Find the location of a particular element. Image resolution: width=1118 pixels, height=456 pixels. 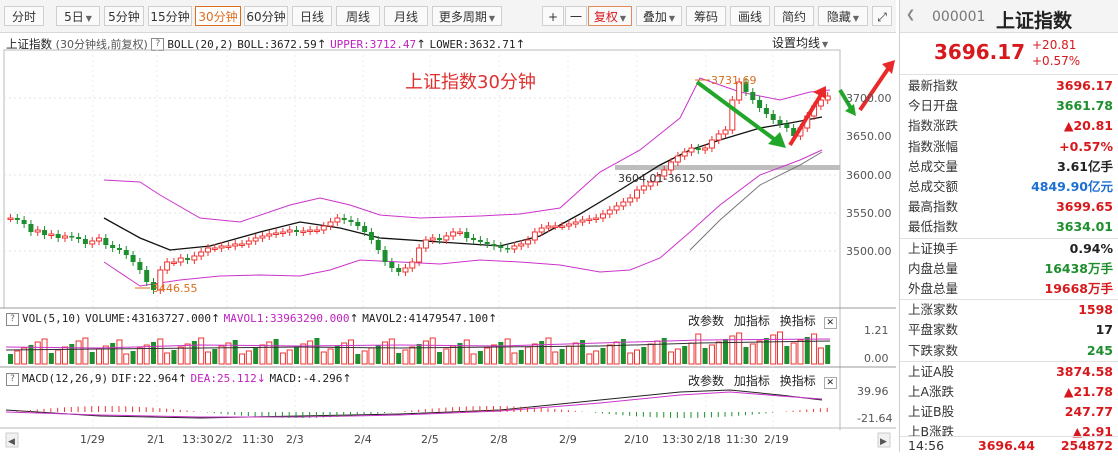

quote-row: 今日开盘 3661.78 is located at coordinates (1009, 106).